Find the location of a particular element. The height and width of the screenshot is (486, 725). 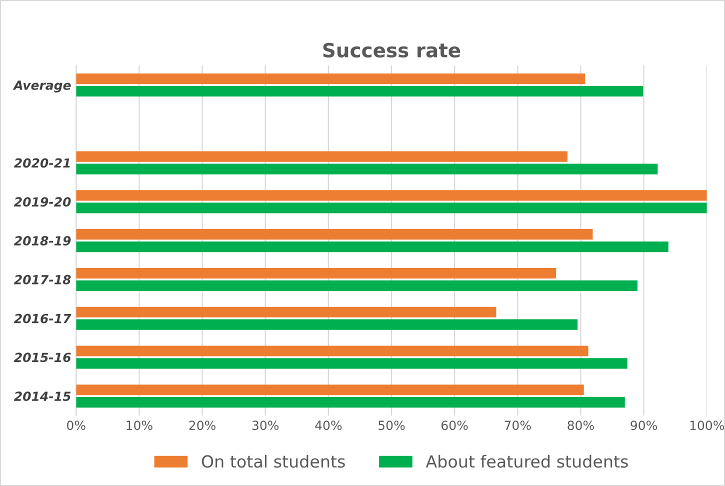

y-tick-label: 2020-21 is located at coordinates (42, 163).